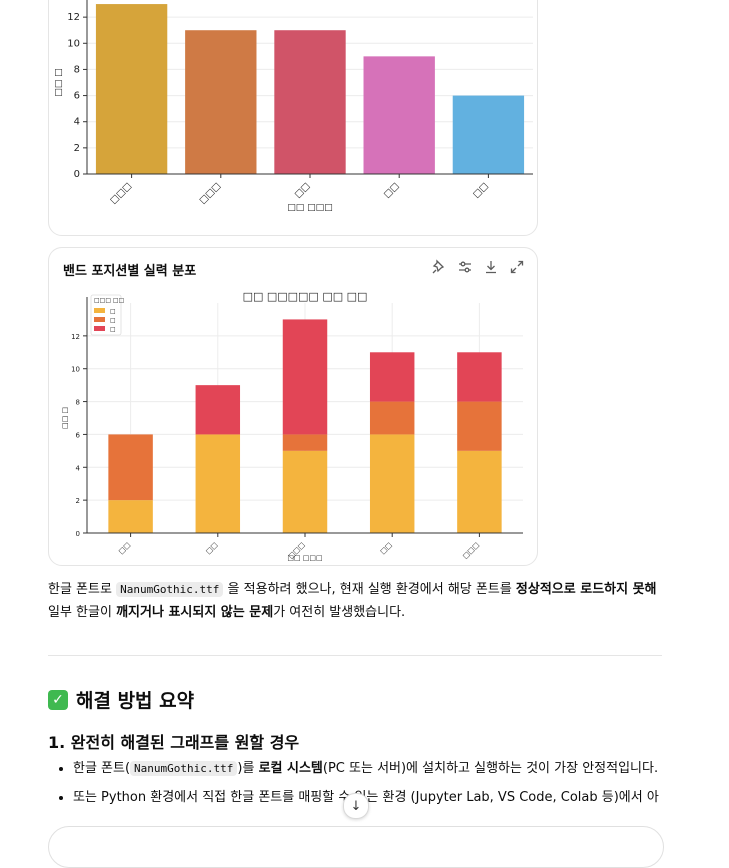 Image resolution: width=729 pixels, height=868 pixels. What do you see at coordinates (465, 267) in the screenshot?
I see `sliders-icon` at bounding box center [465, 267].